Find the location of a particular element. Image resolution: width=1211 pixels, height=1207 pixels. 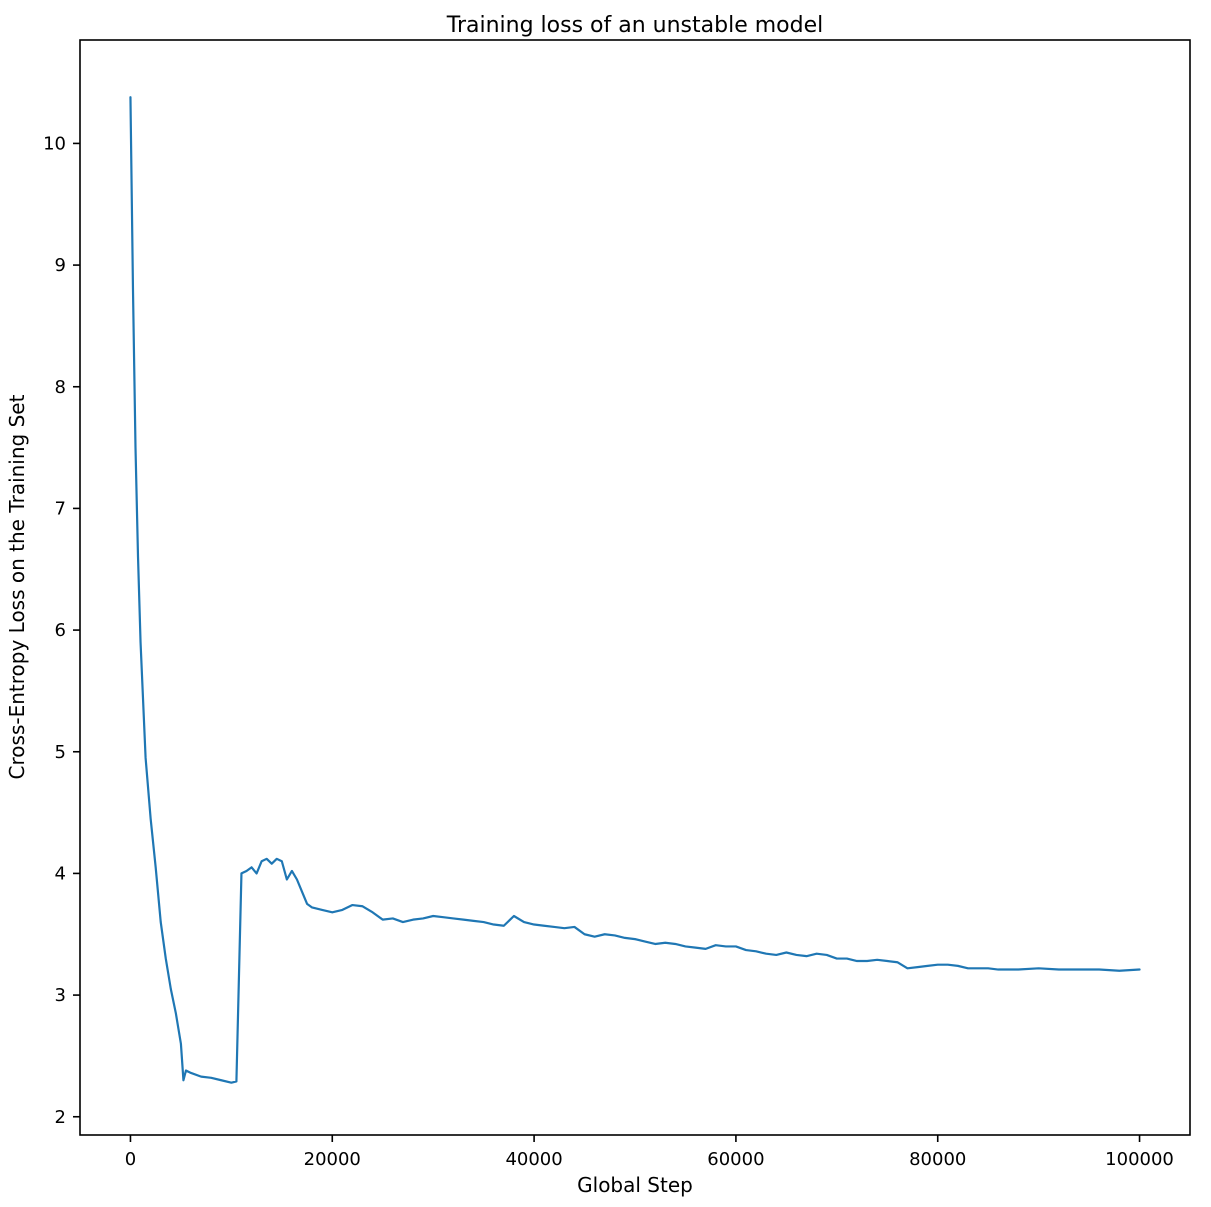

y-tick-label: 4 is located at coordinates (60, 873).